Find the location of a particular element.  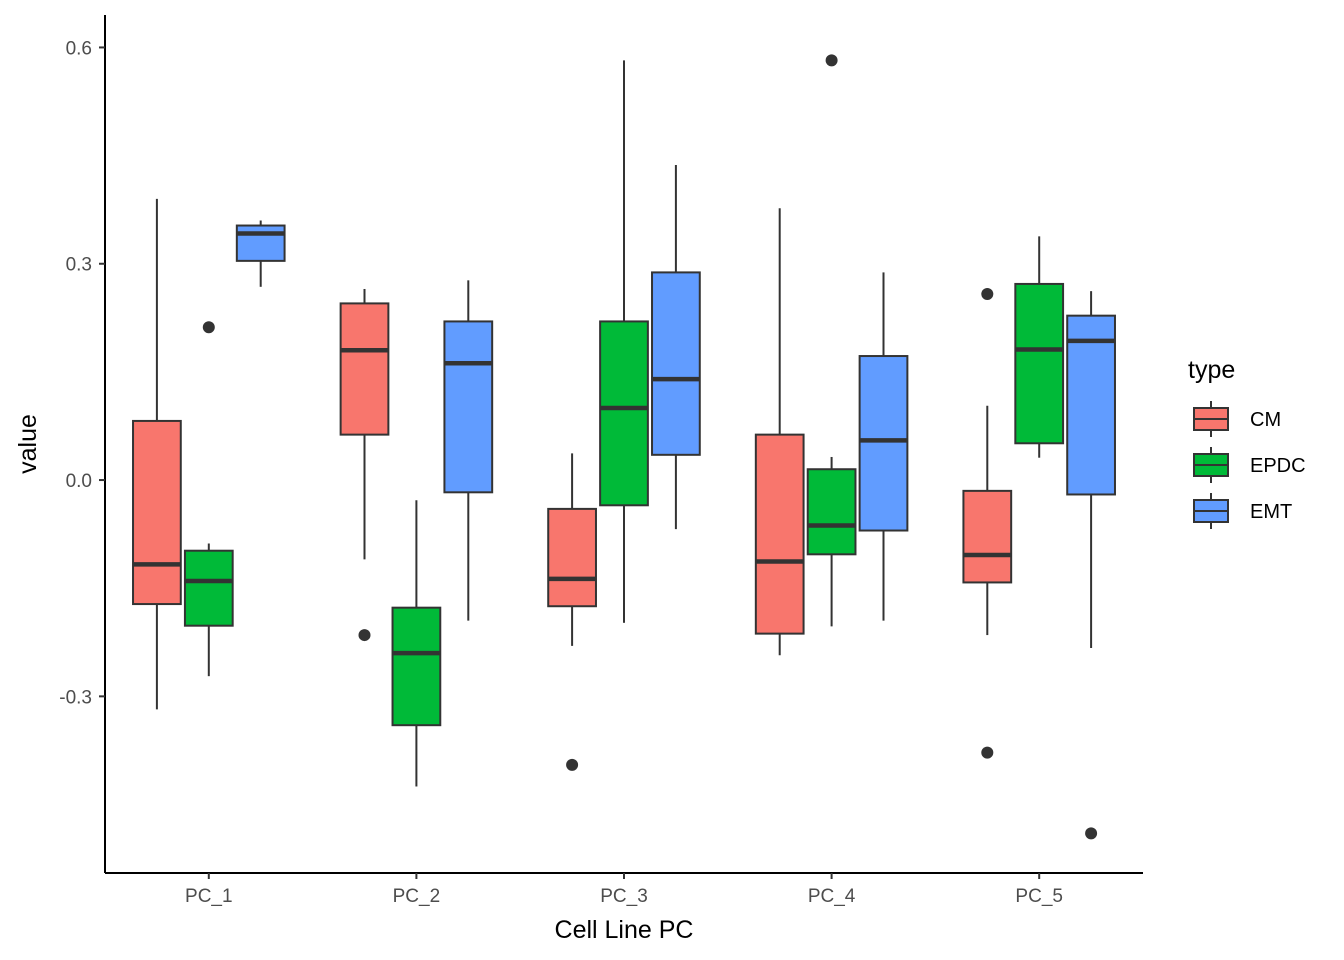

legend-label: CM is located at coordinates (1265, 420).